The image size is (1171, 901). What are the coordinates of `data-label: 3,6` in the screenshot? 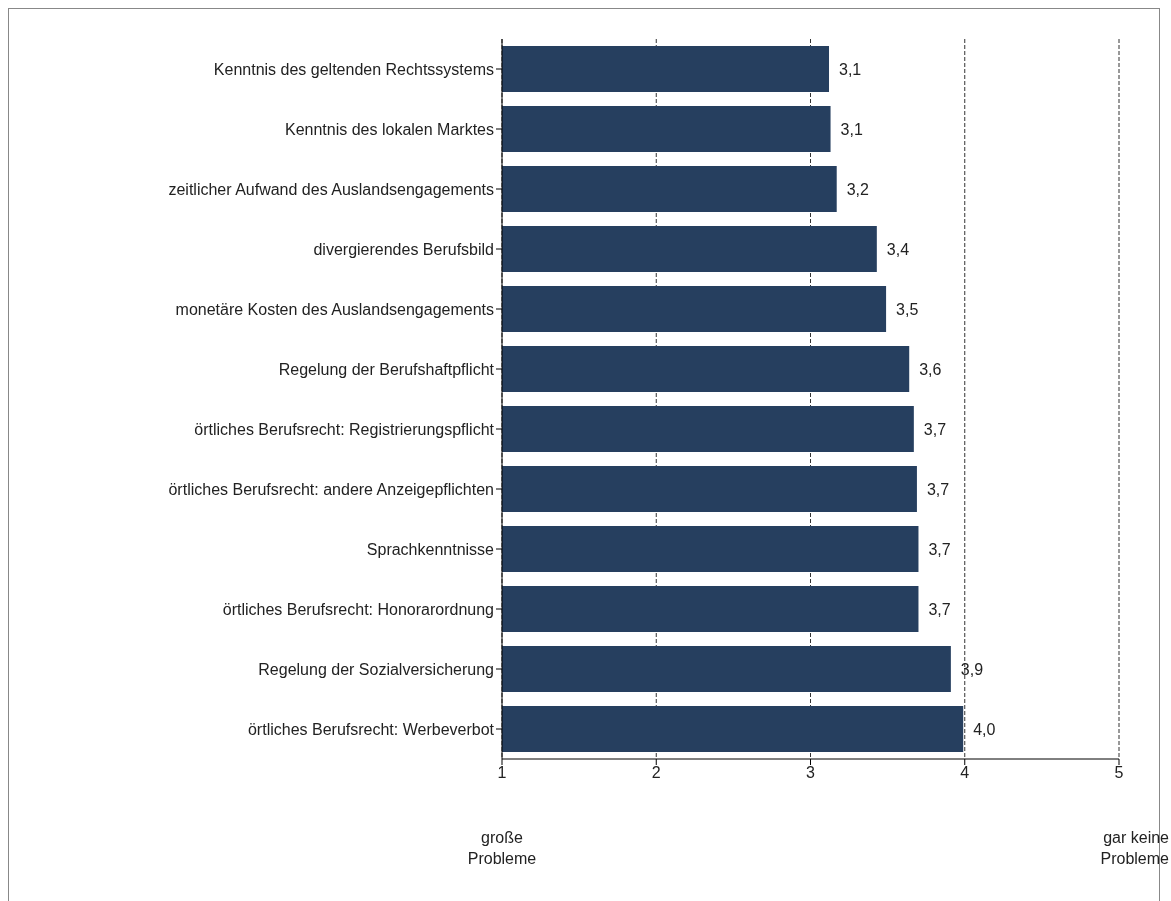 It's located at (930, 369).